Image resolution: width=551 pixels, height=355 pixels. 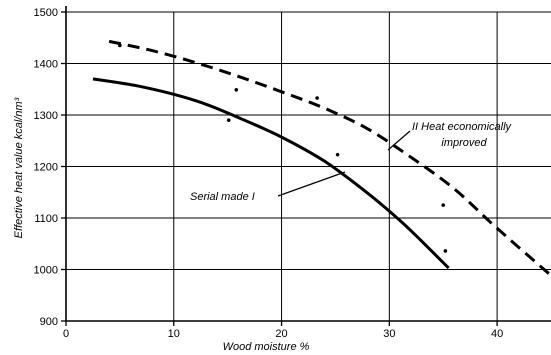 What do you see at coordinates (399, 140) in the screenshot?
I see `heat-leader-line` at bounding box center [399, 140].